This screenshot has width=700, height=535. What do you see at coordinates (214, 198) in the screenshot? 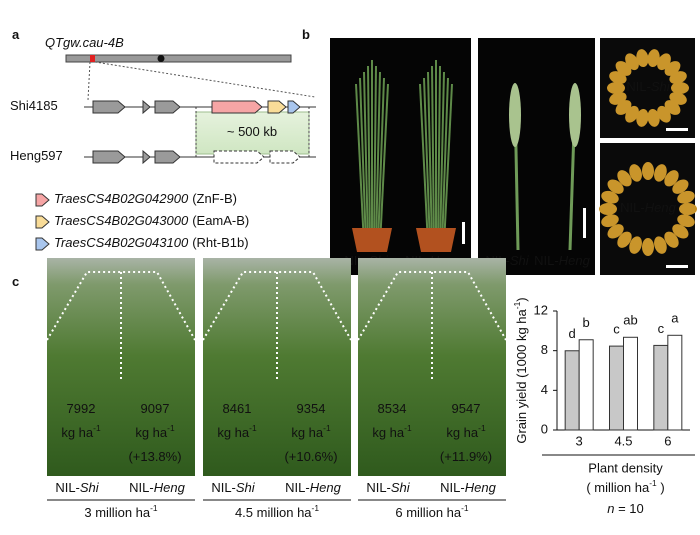
I see `text-part: (ZnF-B)` at bounding box center [214, 198].